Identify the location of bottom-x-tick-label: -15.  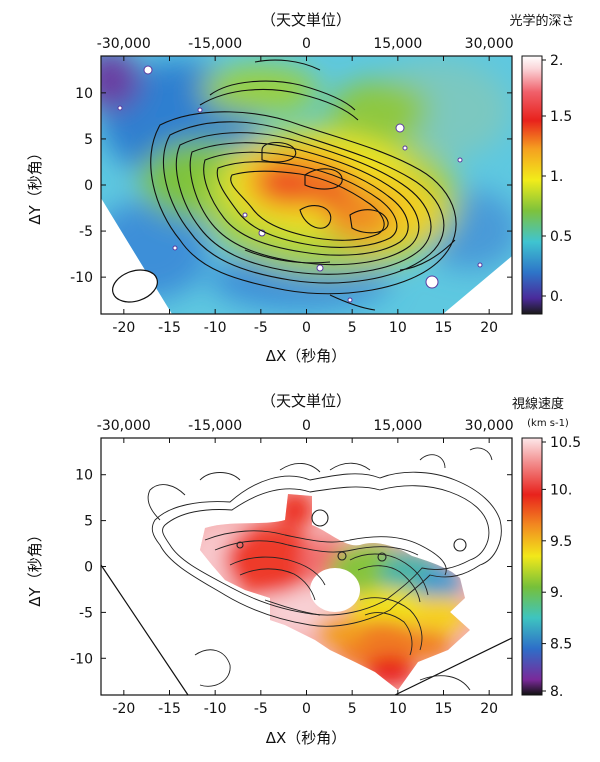
(169, 709).